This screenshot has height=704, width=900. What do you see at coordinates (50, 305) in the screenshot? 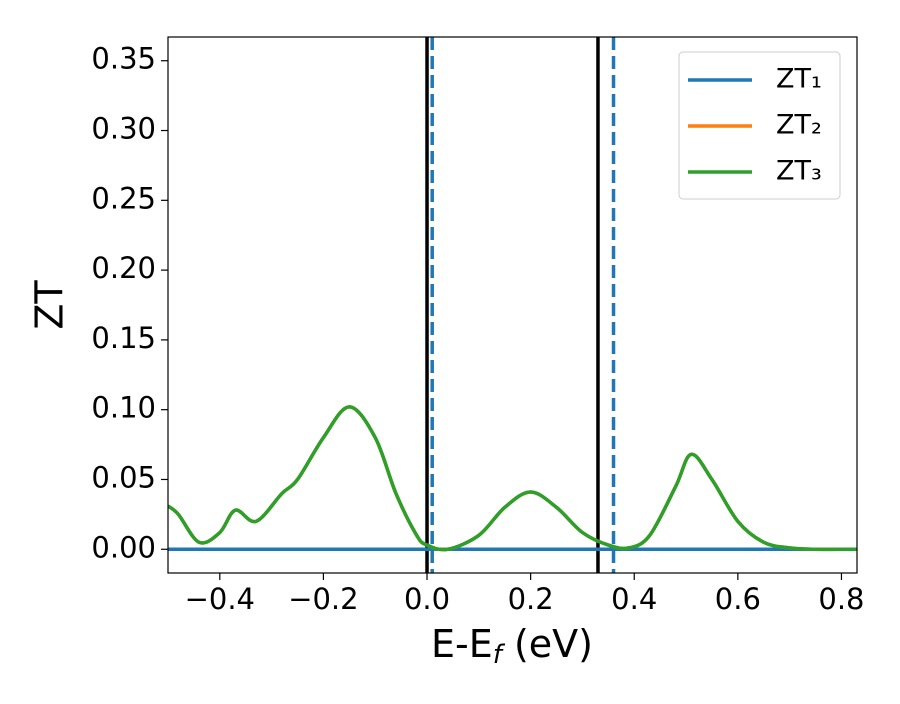
I see `y-axis-label: ZT` at bounding box center [50, 305].